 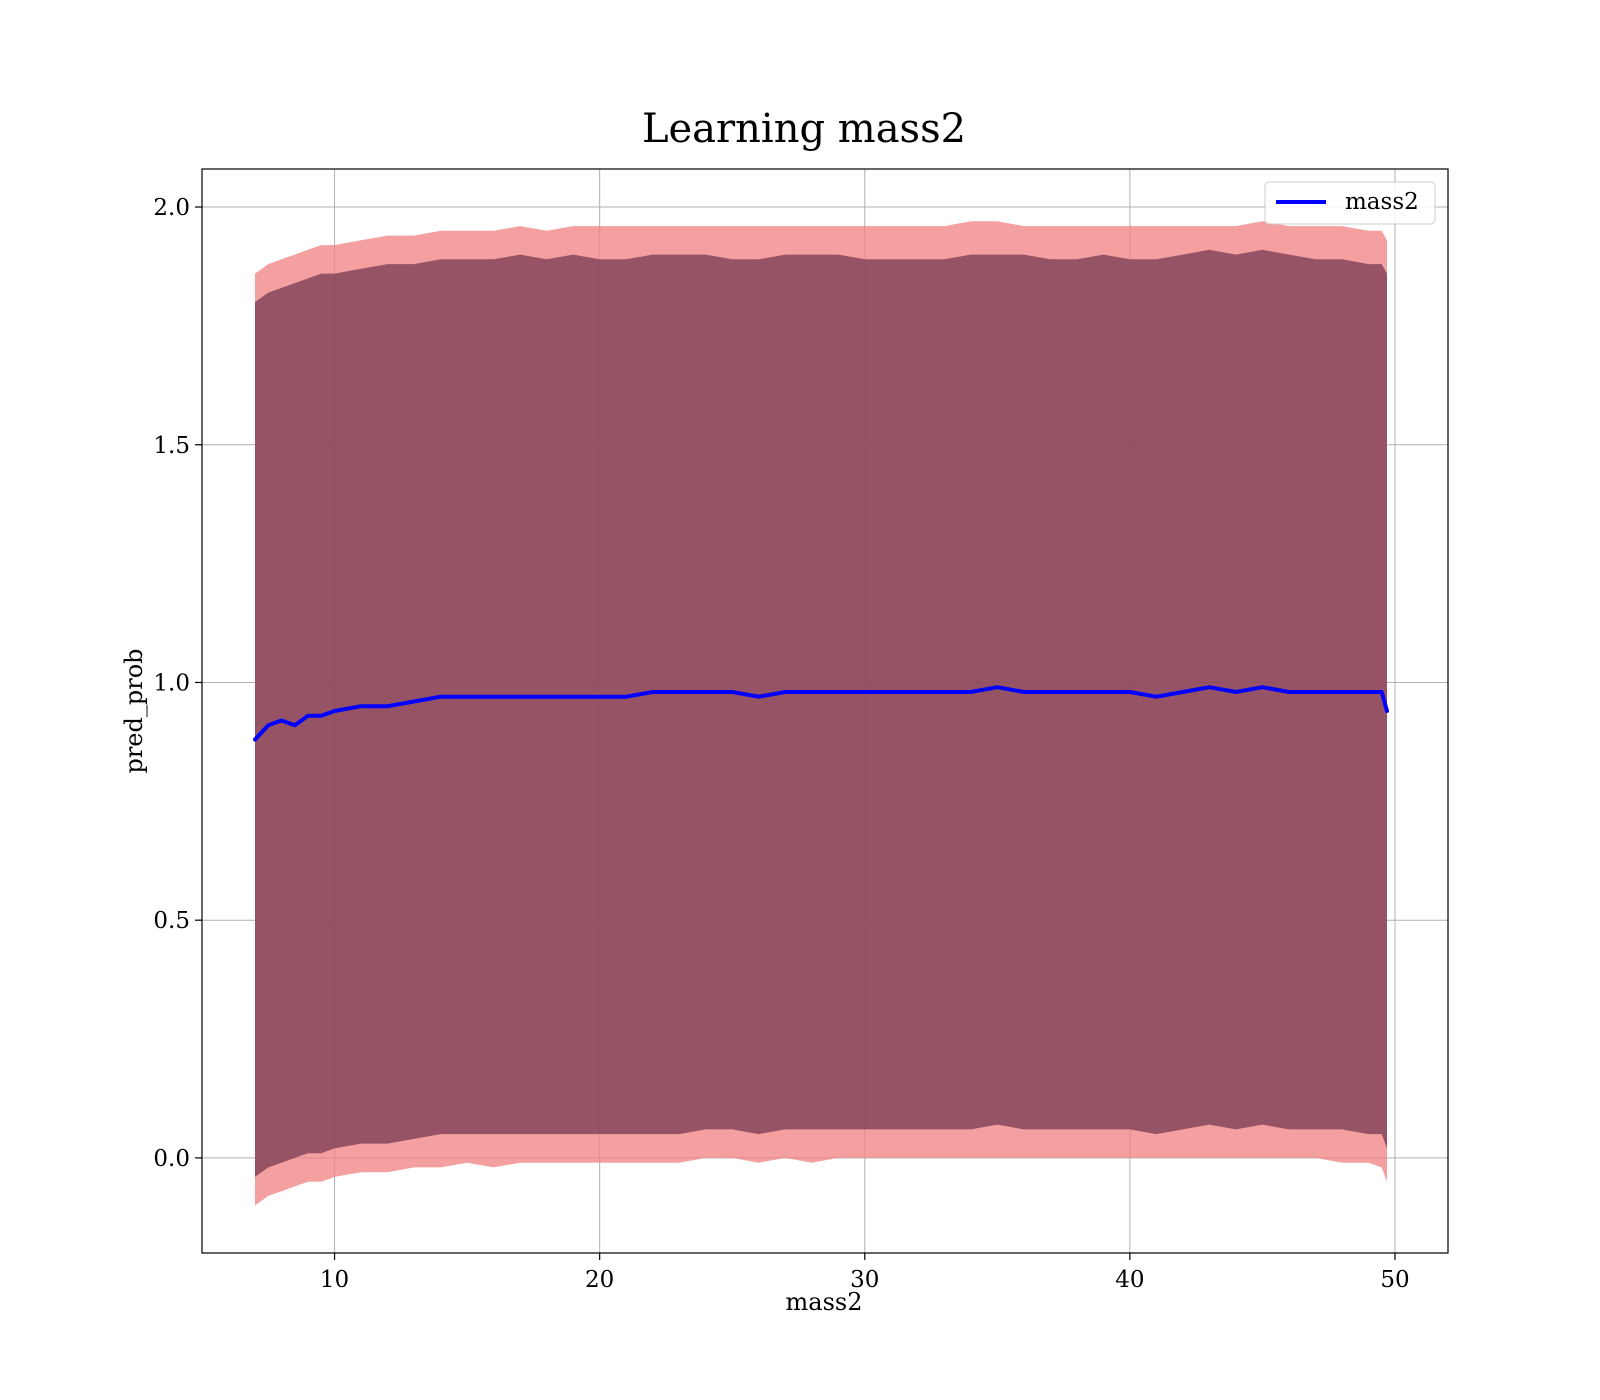 I want to click on y-axis-ticks: 0.0 0.5 1.0 1.5 2.0, so click(x=177, y=683).